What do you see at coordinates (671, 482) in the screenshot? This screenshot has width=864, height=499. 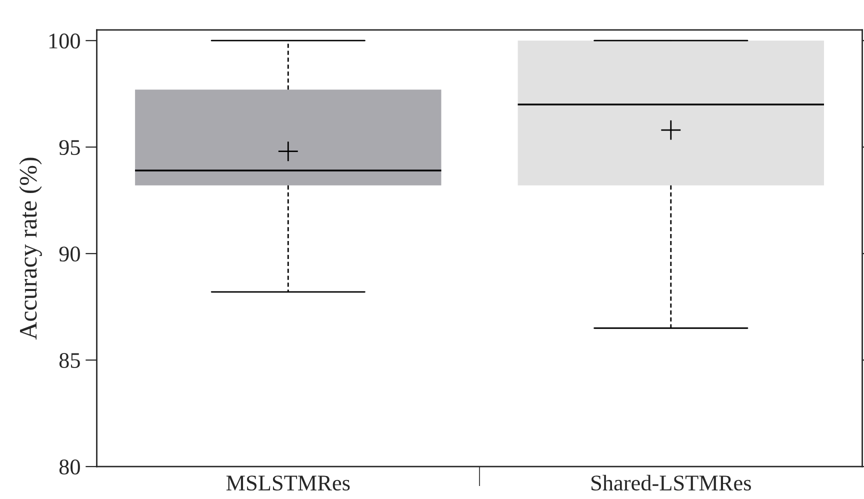 I see `x-tick-label: Shared-LSTMRes` at bounding box center [671, 482].